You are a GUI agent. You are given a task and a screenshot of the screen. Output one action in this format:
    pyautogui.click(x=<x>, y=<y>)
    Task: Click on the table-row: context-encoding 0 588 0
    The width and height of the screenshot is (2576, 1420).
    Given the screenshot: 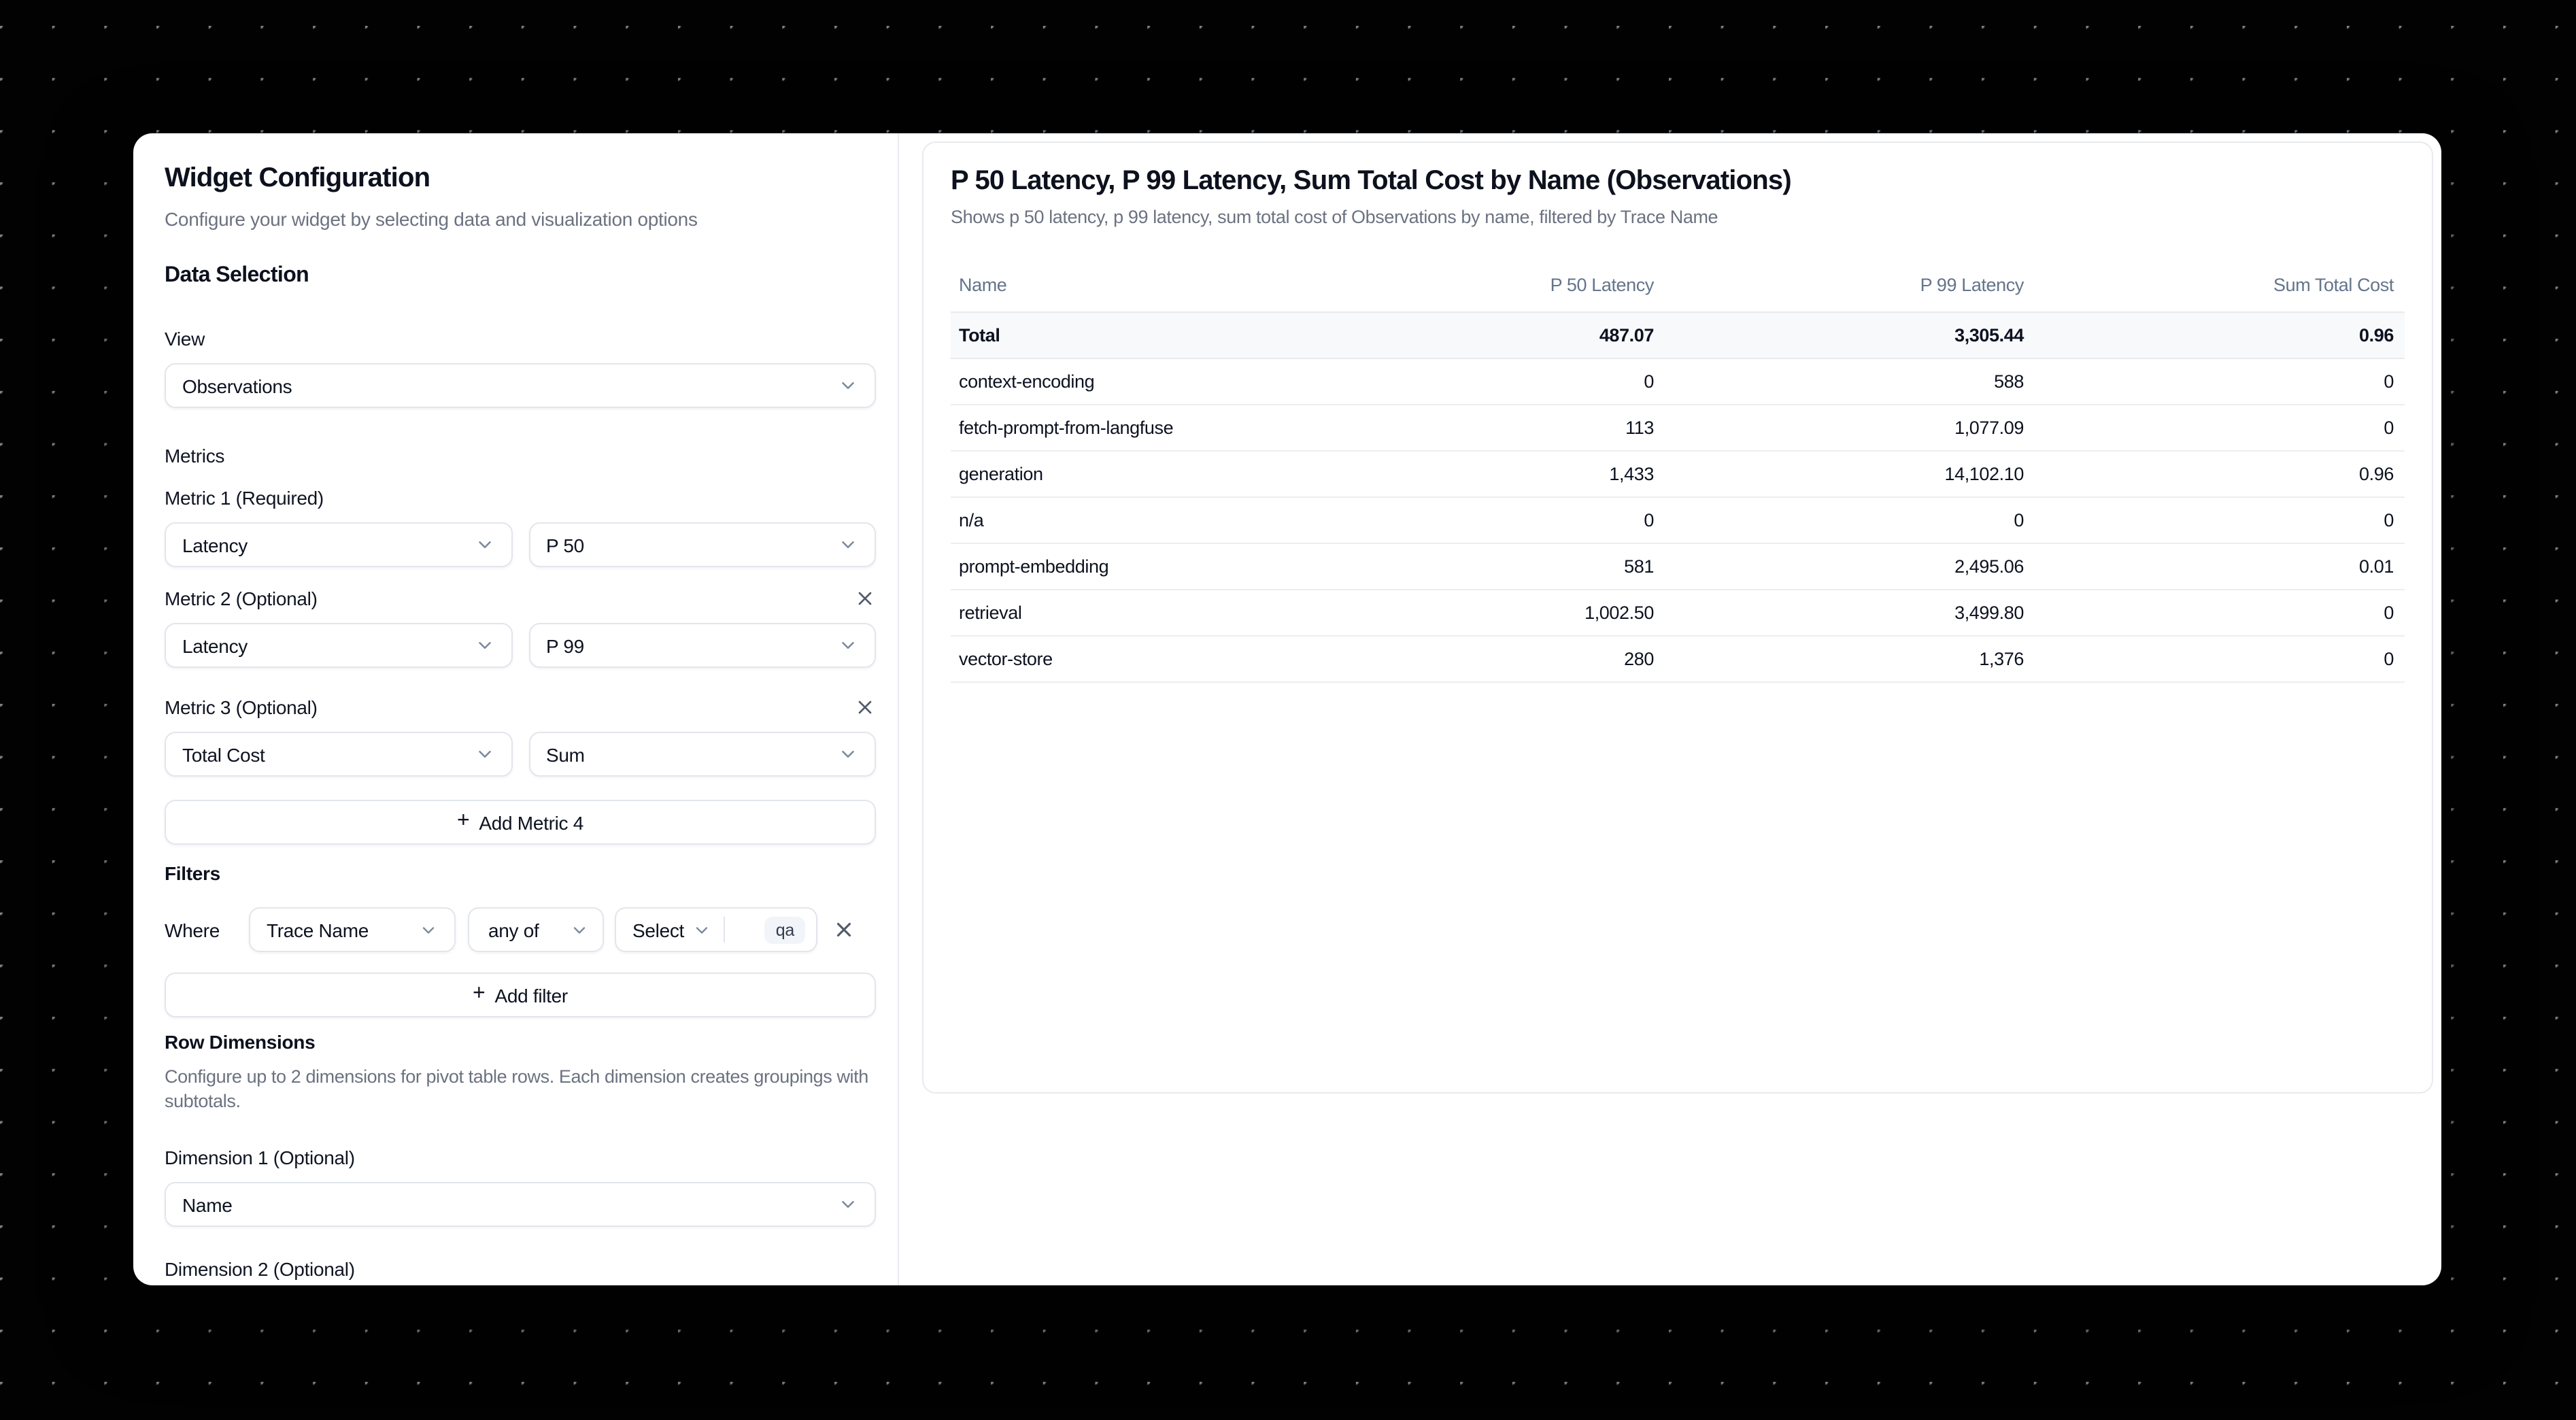 What is the action you would take?
    pyautogui.click(x=1678, y=381)
    